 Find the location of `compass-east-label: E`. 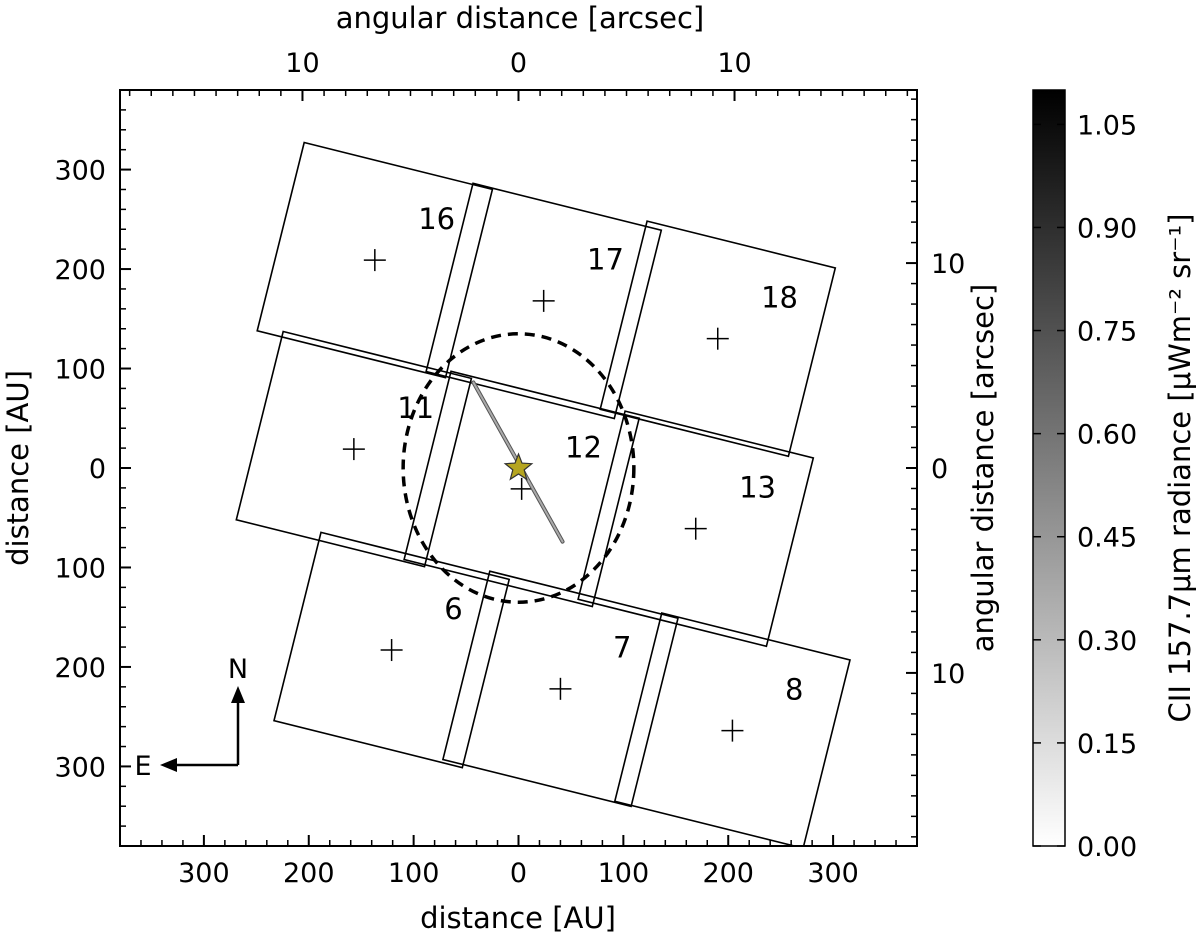

compass-east-label: E is located at coordinates (142, 766).